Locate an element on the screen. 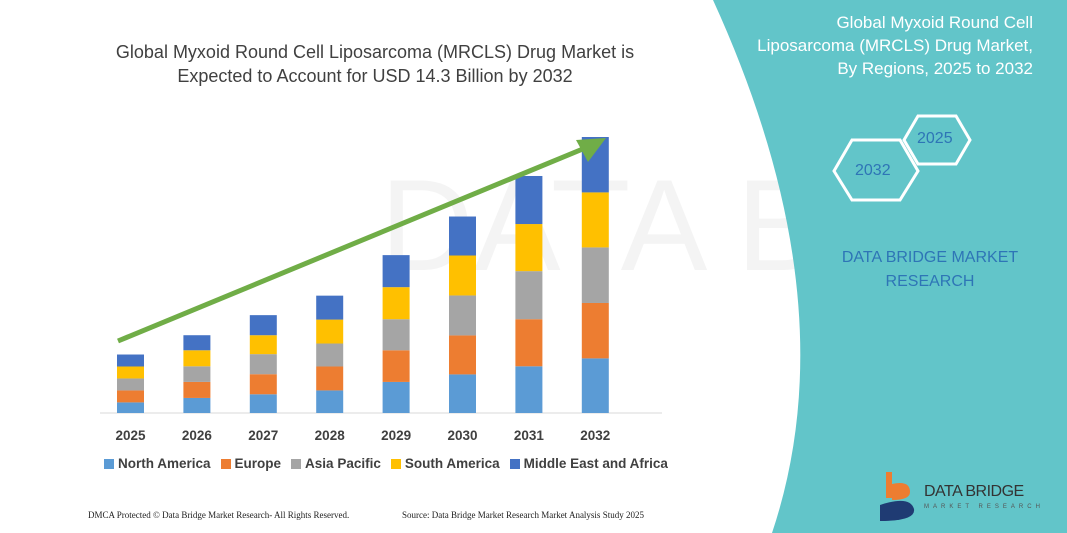 The width and height of the screenshot is (1067, 533). x-tick-label: 2029 is located at coordinates (396, 435).